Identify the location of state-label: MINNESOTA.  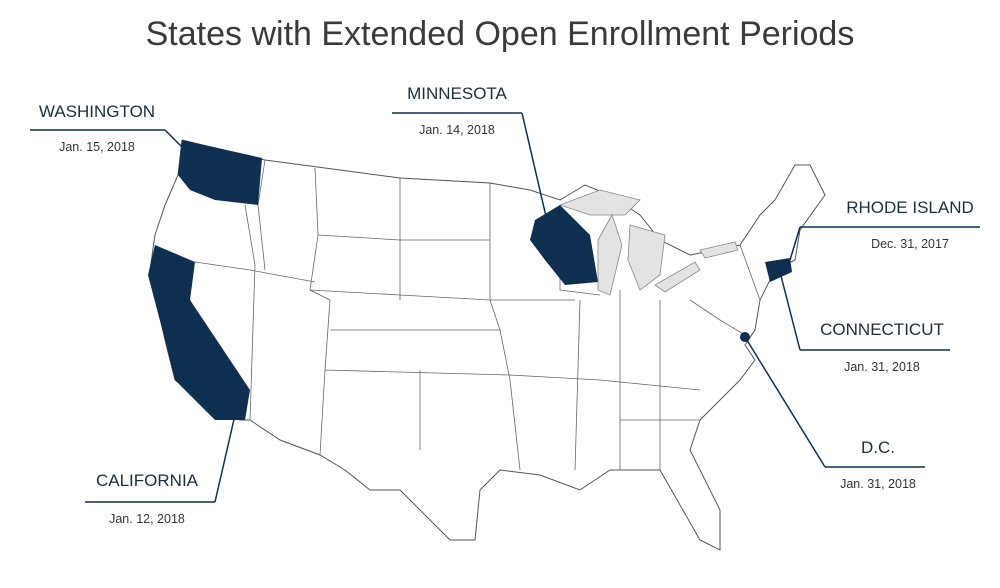
(457, 93).